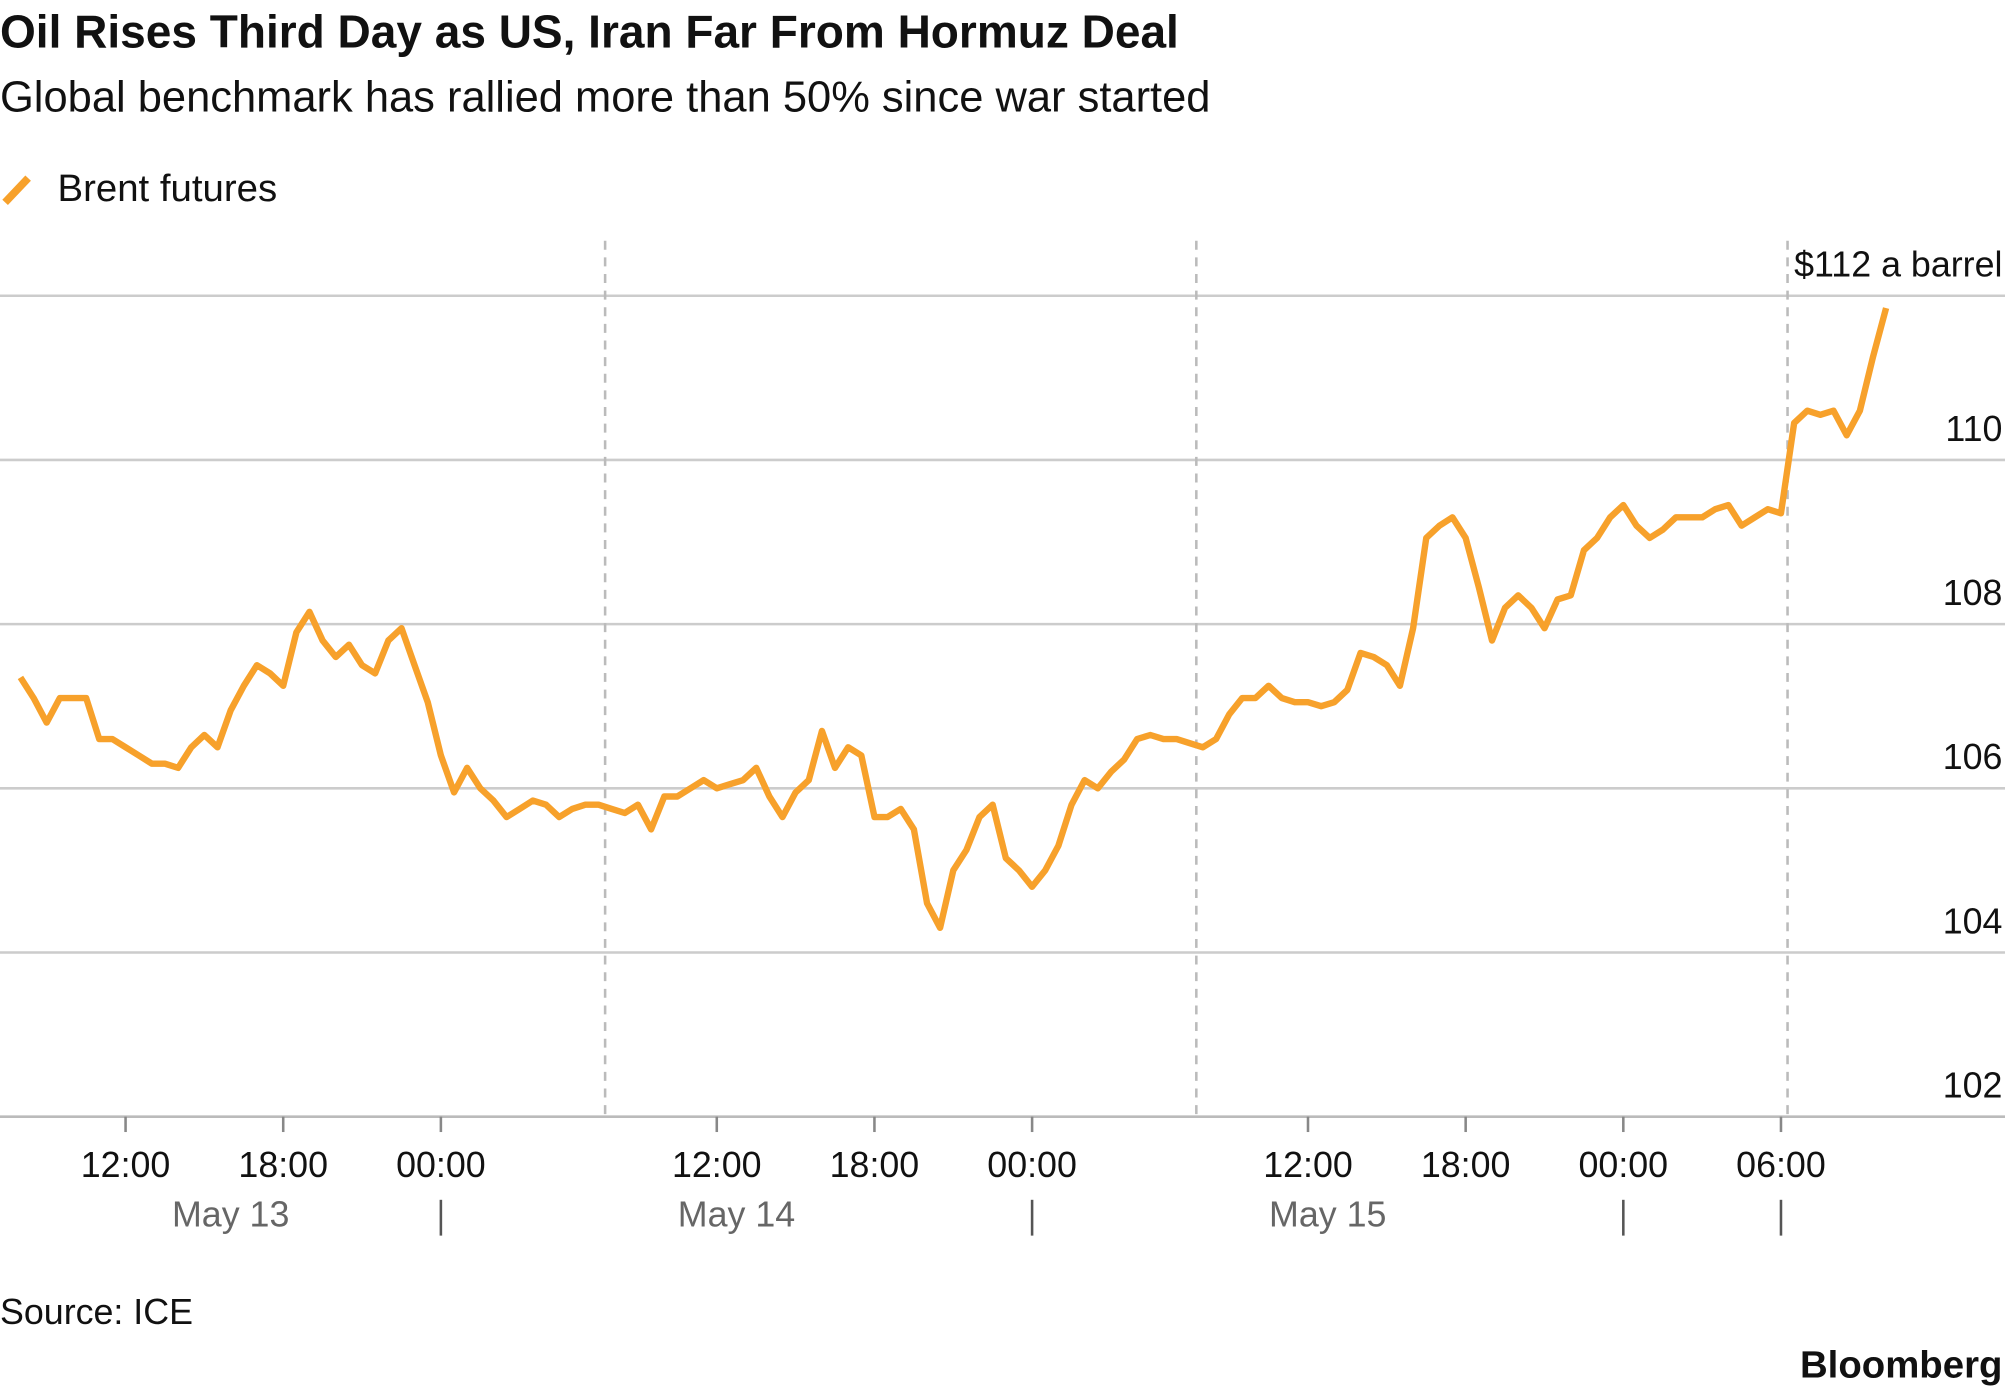 The height and width of the screenshot is (1392, 2005). What do you see at coordinates (96, 1312) in the screenshot?
I see `source: Source: ICE` at bounding box center [96, 1312].